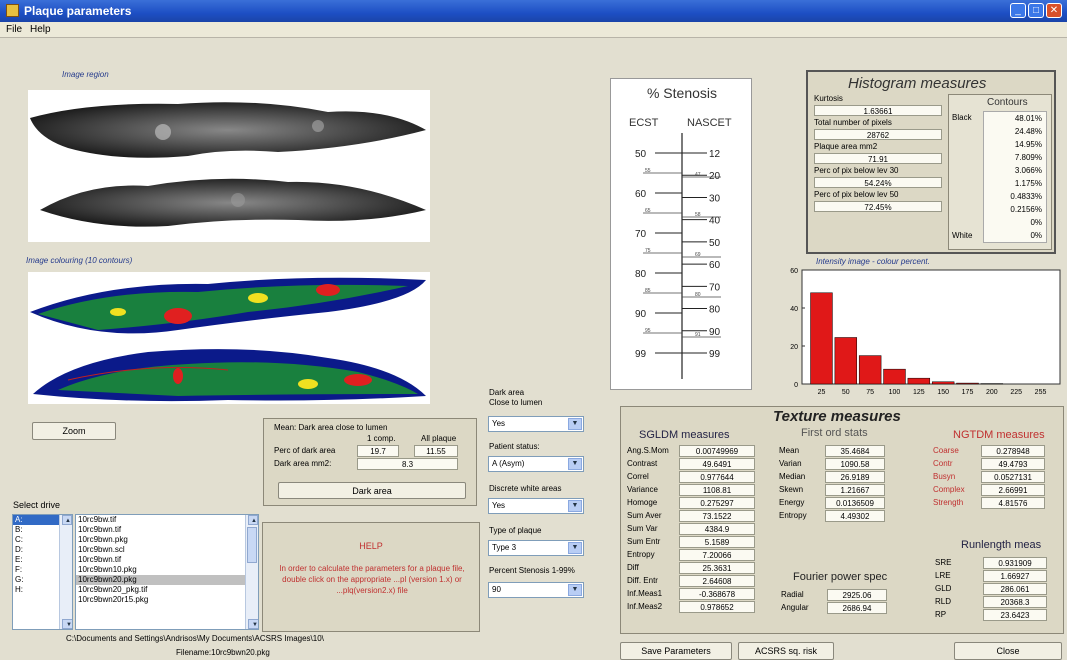  I want to click on measure-row: Ang.S.Mom 0.00749969, so click(692, 451).